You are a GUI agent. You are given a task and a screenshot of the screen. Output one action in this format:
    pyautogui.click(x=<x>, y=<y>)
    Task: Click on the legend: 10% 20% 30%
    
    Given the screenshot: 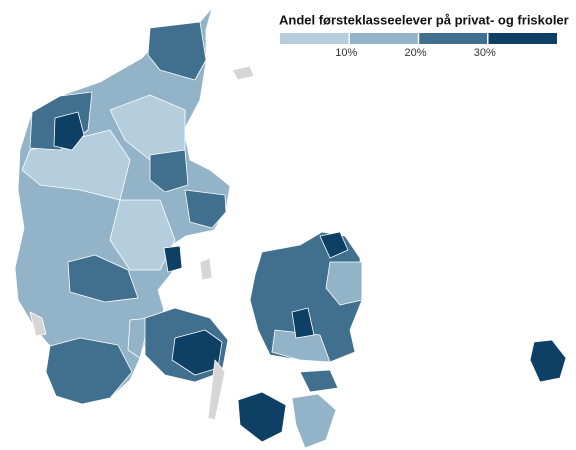 What is the action you would take?
    pyautogui.click(x=418, y=46)
    